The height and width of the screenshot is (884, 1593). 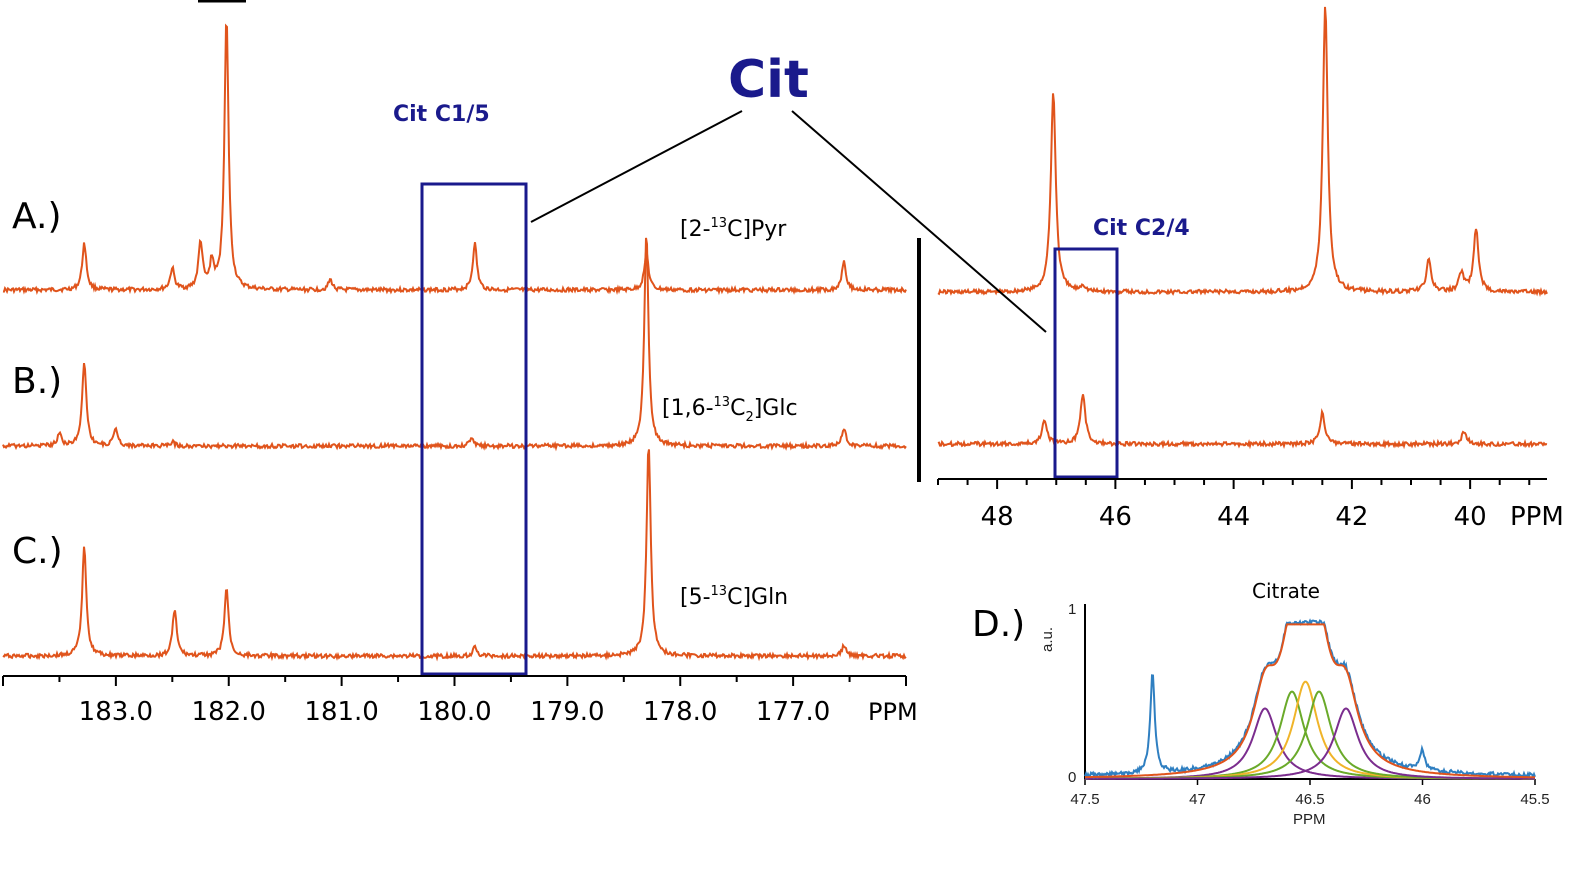 What do you see at coordinates (116, 712) in the screenshot?
I see `left-tick-label: 183.0` at bounding box center [116, 712].